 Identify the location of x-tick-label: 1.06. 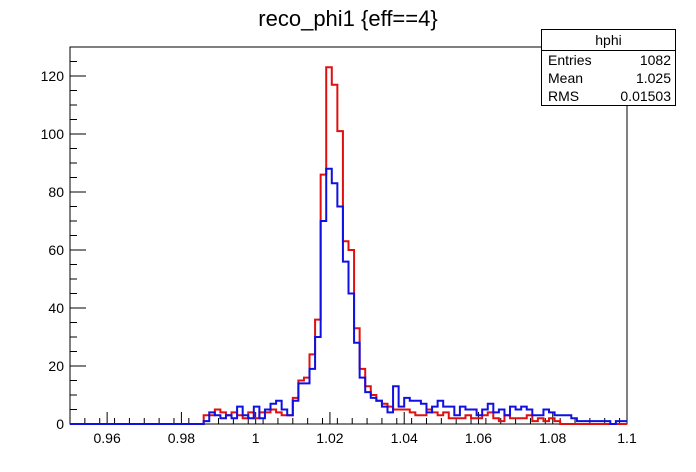
(478, 438).